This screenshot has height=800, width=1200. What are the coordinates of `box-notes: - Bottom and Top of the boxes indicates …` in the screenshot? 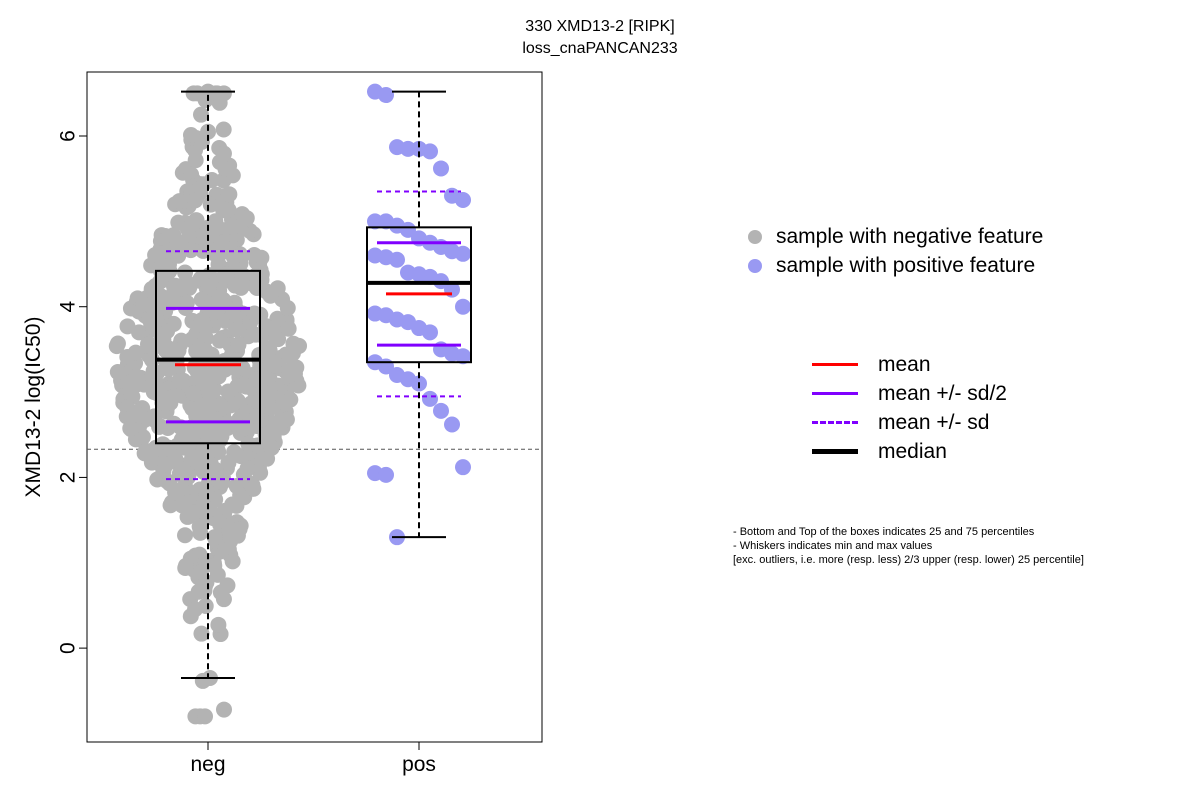 It's located at (908, 546).